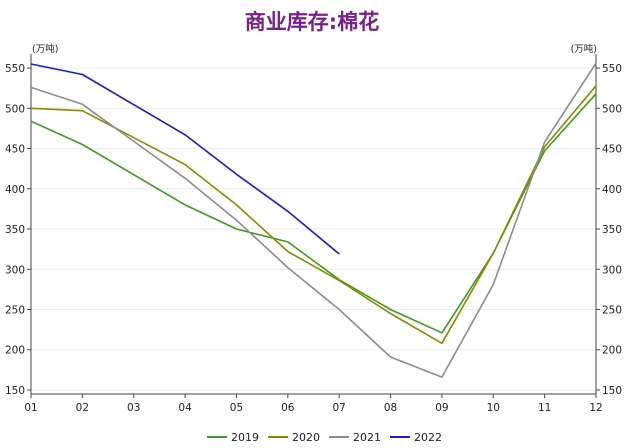 This screenshot has height=448, width=624. I want to click on legend-label-2022: 2022, so click(428, 437).